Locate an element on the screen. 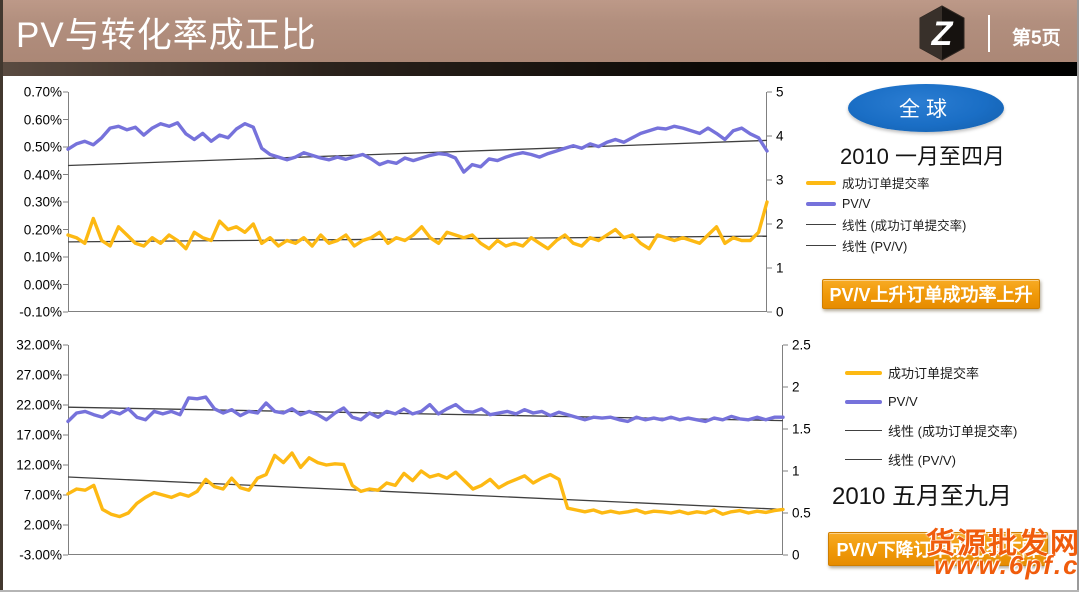  y-axis-right-tick-label: 2.5 is located at coordinates (801, 345).